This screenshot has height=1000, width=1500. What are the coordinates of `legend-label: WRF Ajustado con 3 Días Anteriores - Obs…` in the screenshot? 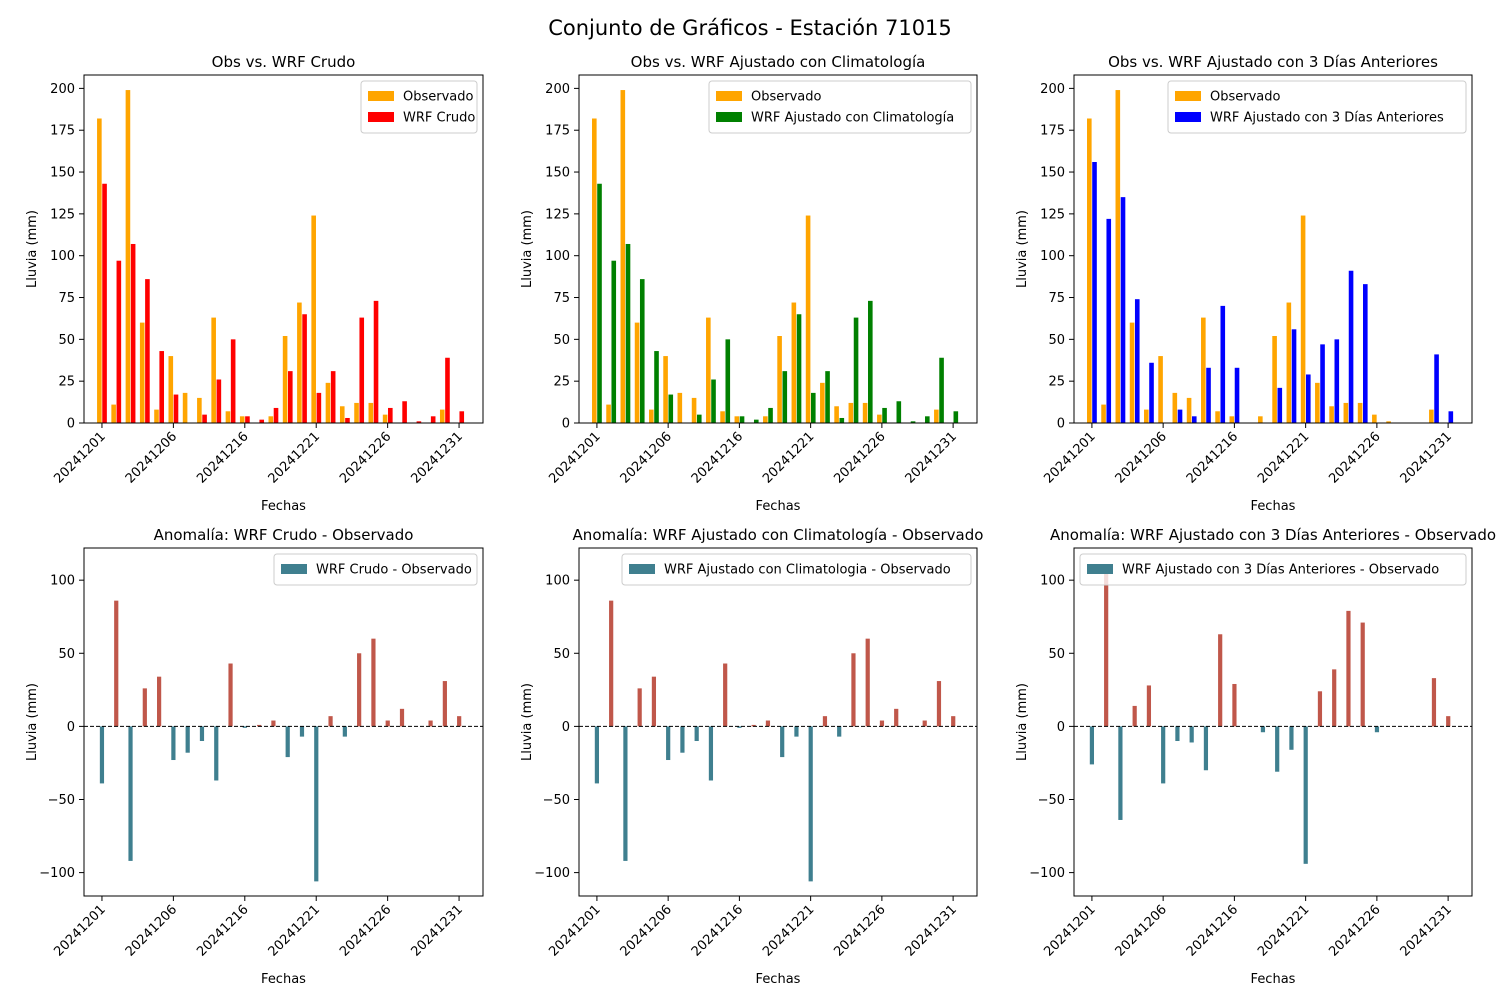 It's located at (1280, 570).